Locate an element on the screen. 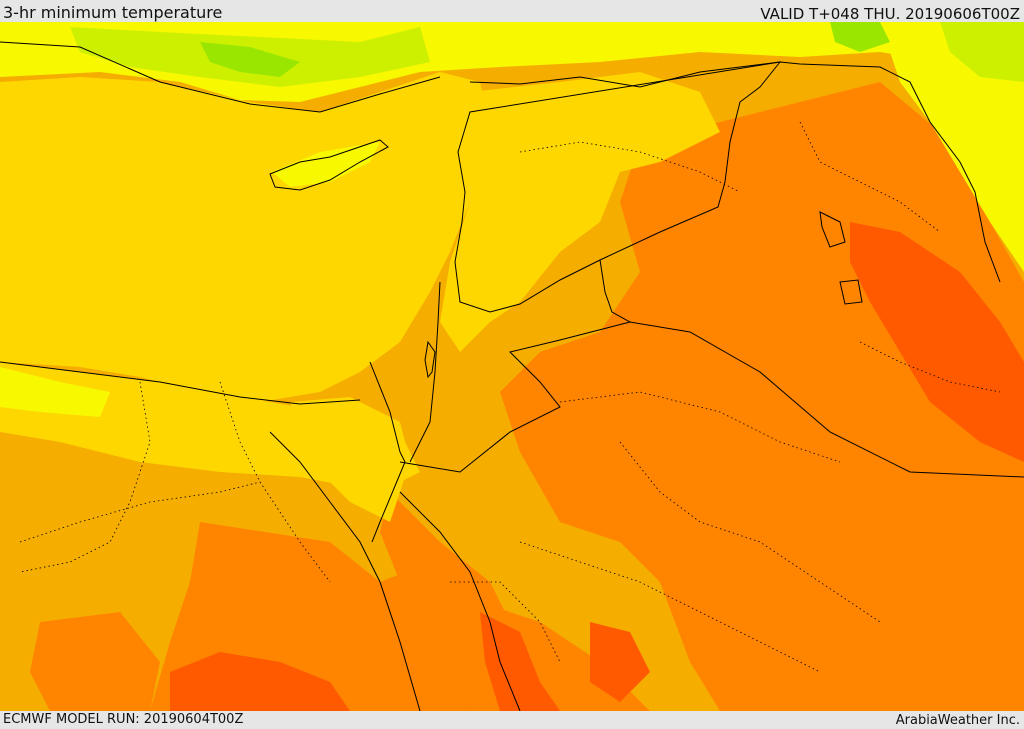 The width and height of the screenshot is (1024, 729). valid-time-label: VALID T+048 THU. 20190606T00Z is located at coordinates (890, 14).